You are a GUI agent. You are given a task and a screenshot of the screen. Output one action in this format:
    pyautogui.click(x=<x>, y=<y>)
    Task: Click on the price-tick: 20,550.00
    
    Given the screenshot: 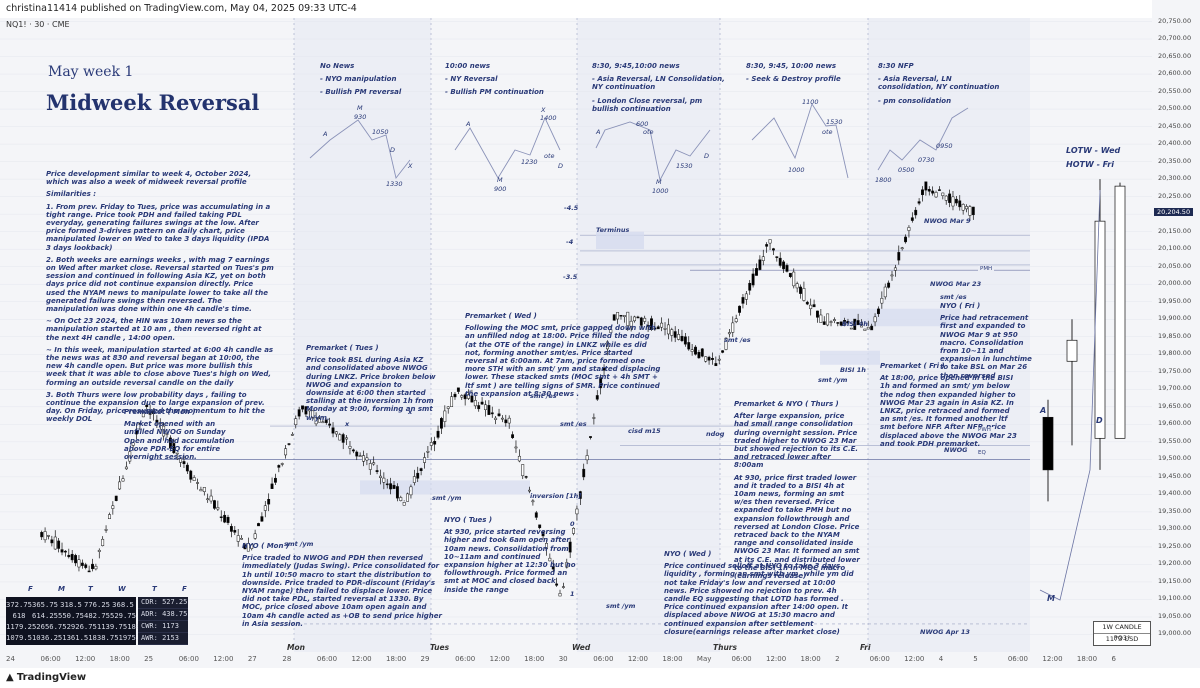 What is the action you would take?
    pyautogui.click(x=1175, y=90)
    